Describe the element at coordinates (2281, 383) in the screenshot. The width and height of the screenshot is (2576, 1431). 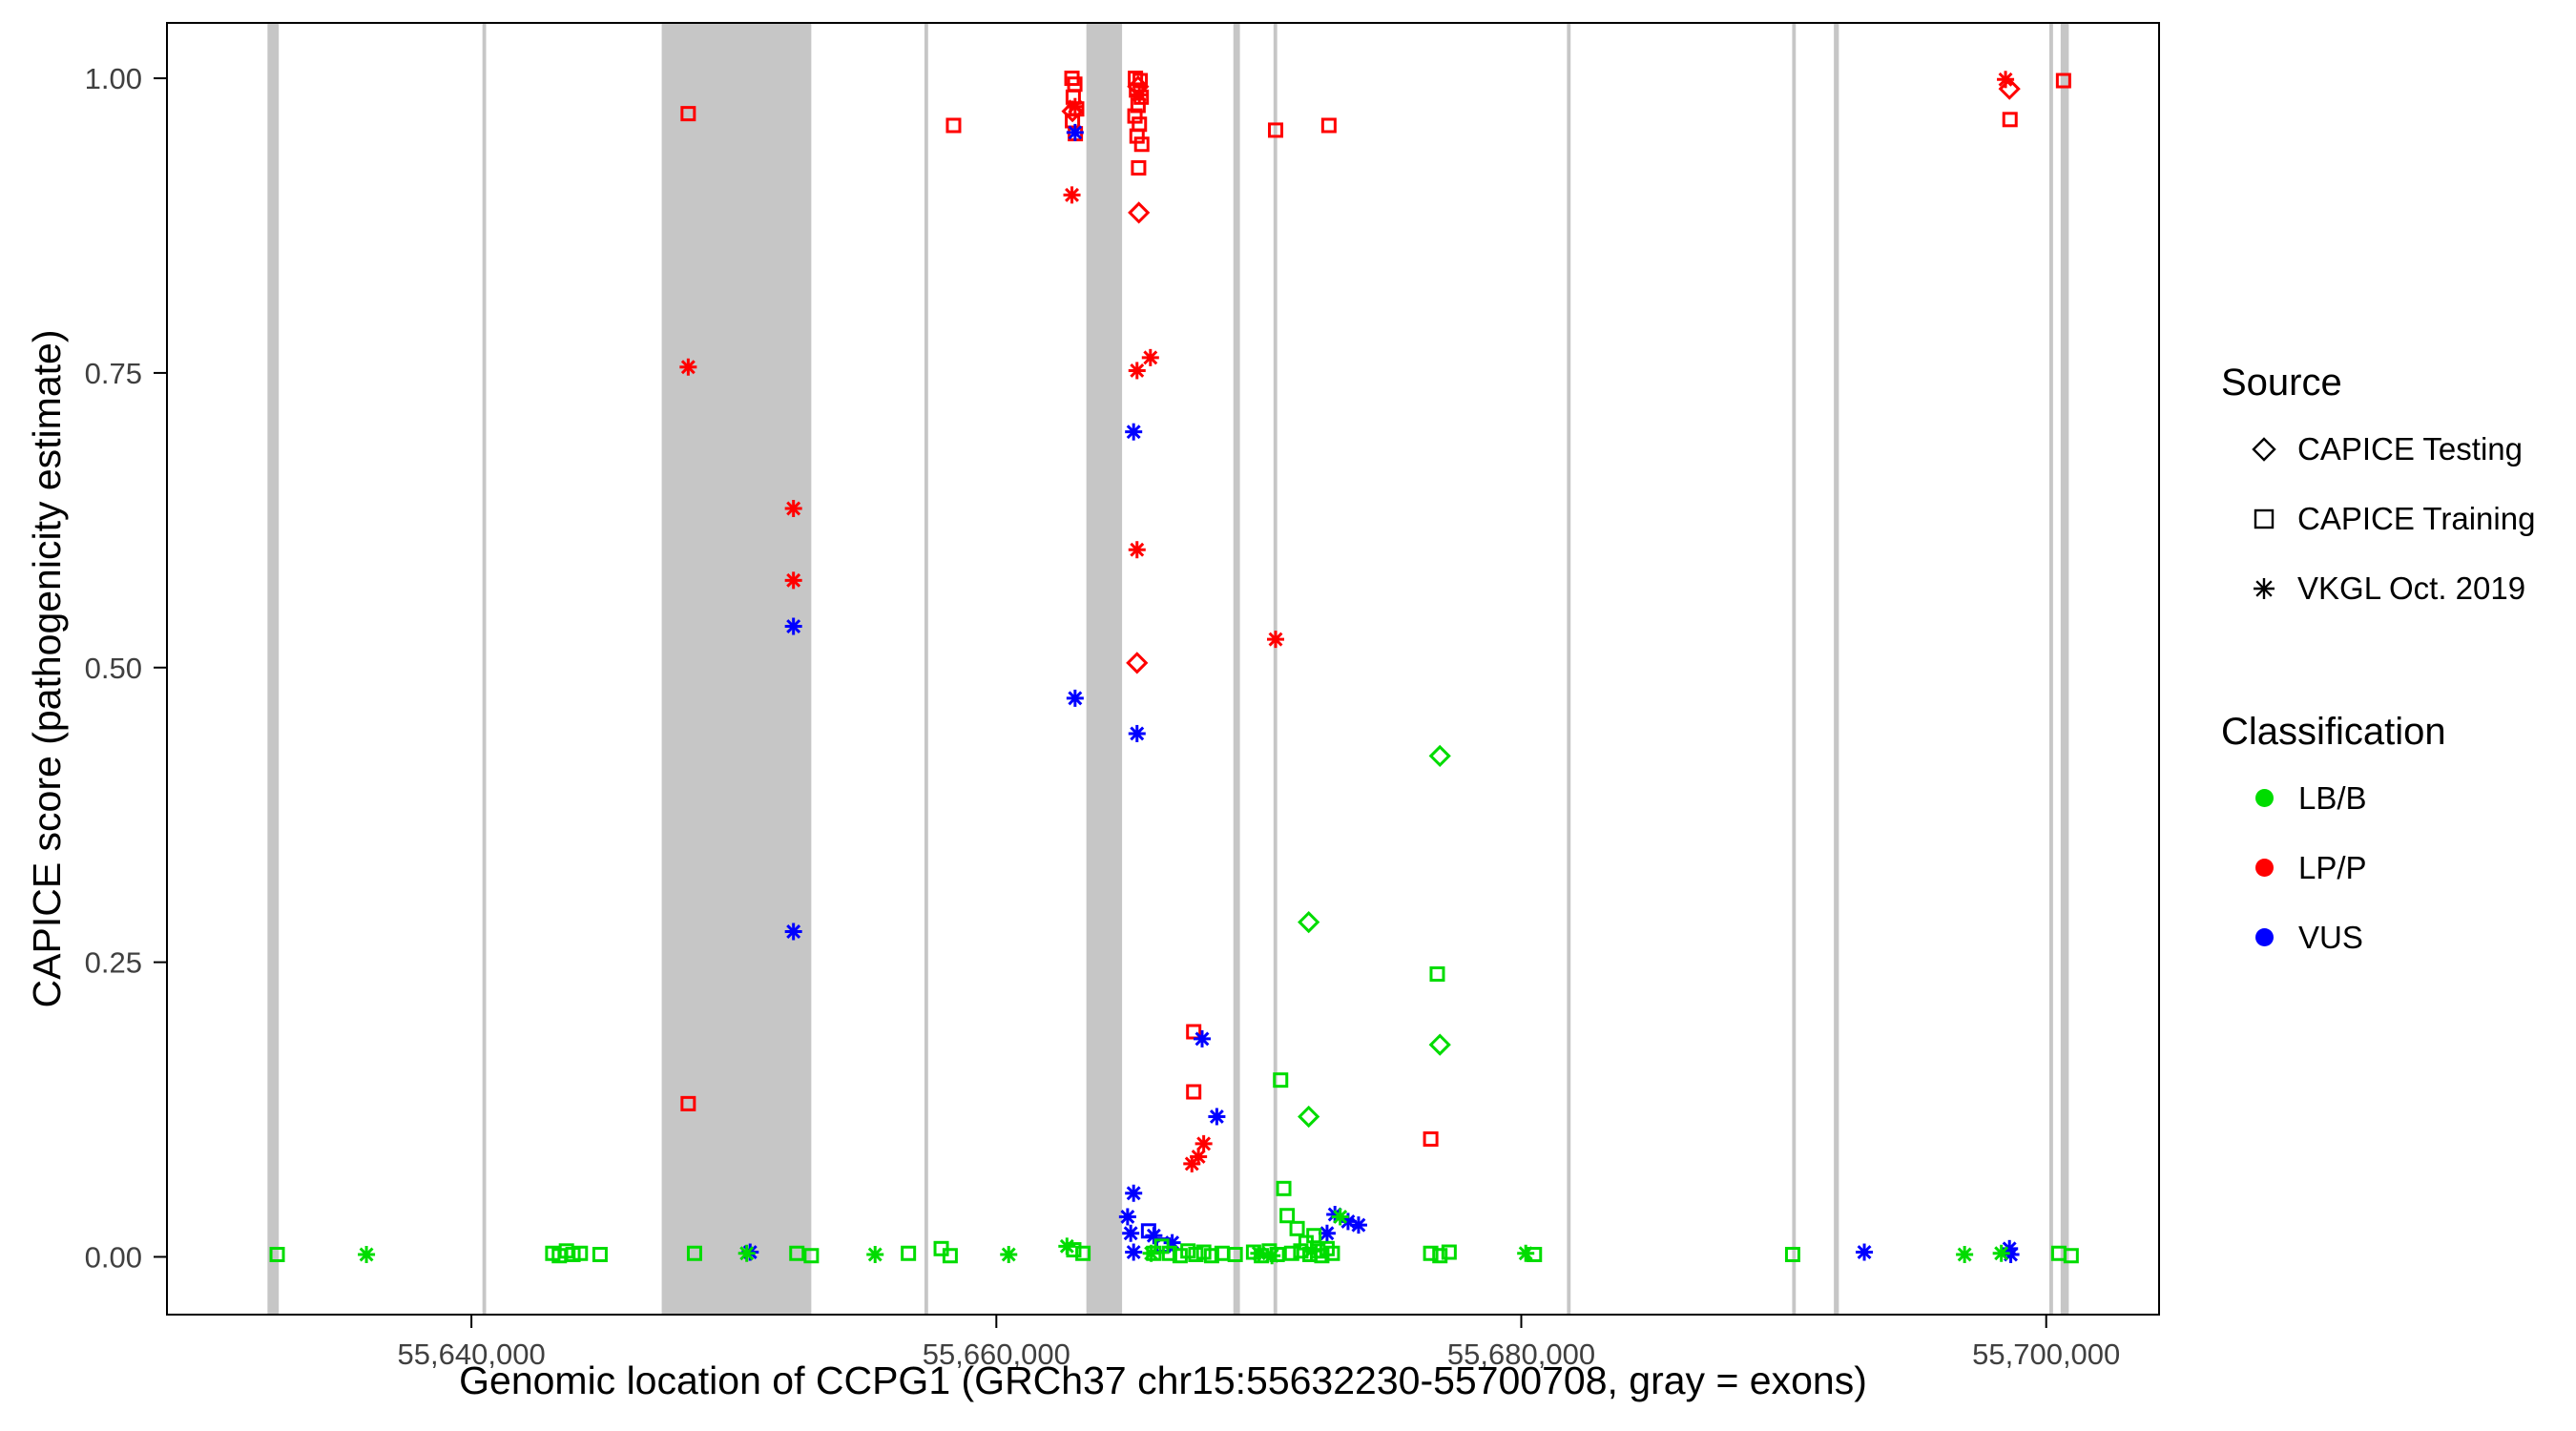
I see `legend-source-title: Source` at that location.